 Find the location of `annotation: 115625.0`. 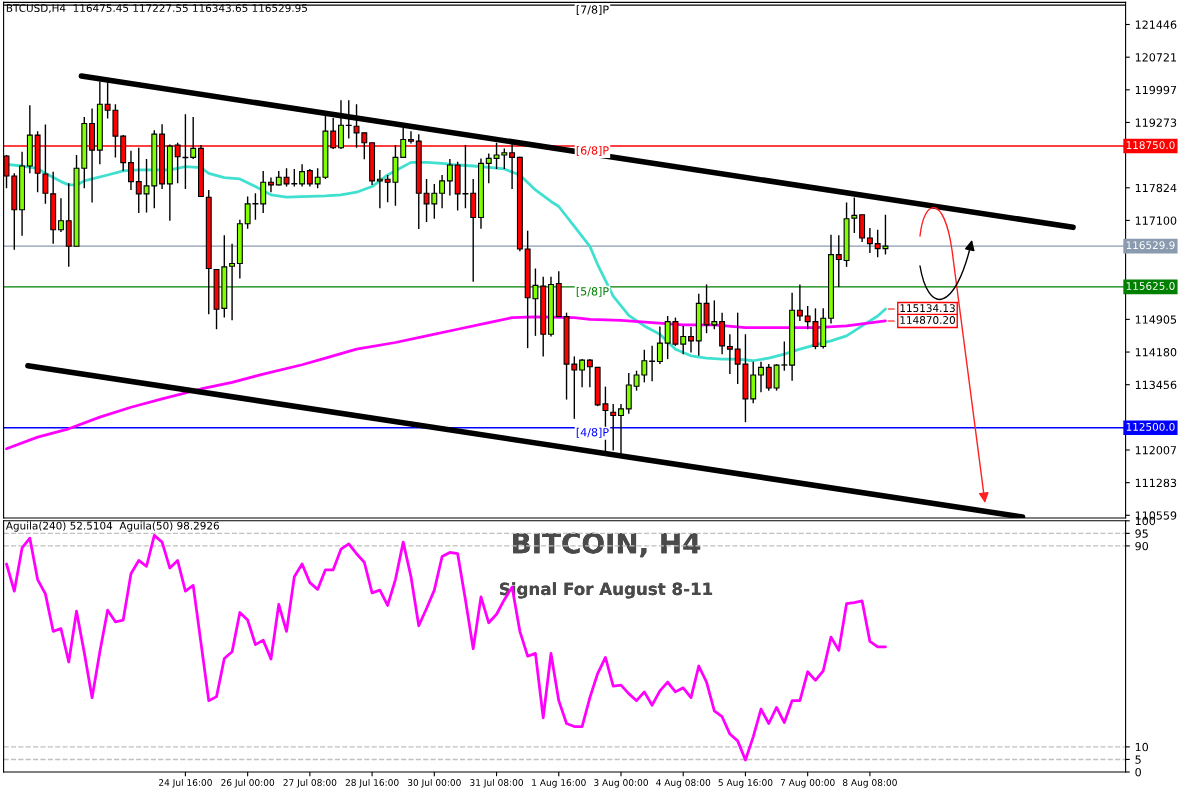

annotation: 115625.0 is located at coordinates (1150, 286).